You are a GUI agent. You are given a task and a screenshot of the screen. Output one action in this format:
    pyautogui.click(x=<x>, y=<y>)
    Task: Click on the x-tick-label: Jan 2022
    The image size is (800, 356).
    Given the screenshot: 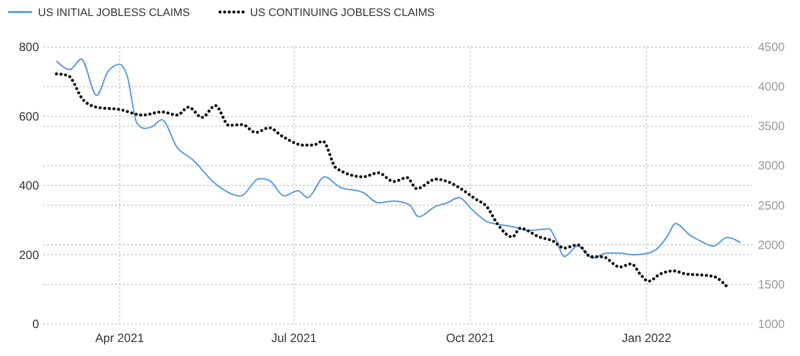 What is the action you would take?
    pyautogui.click(x=647, y=338)
    